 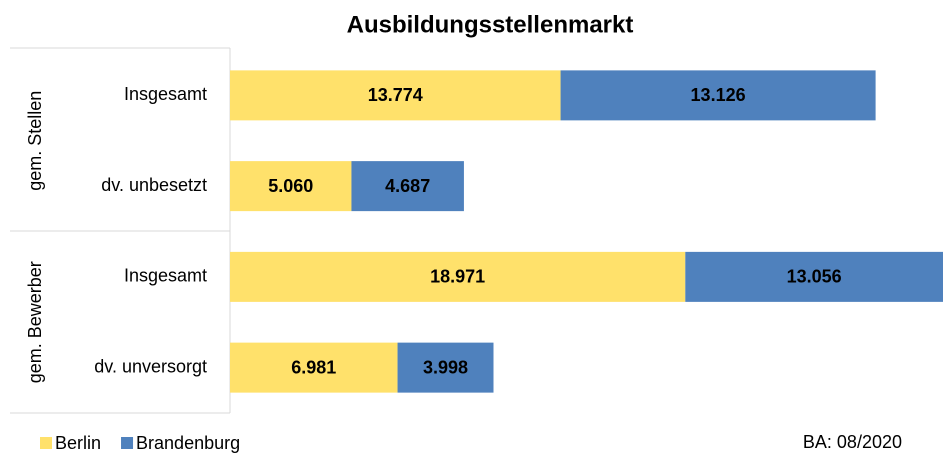 What do you see at coordinates (35, 141) in the screenshot?
I see `group-label: gem. Stellen` at bounding box center [35, 141].